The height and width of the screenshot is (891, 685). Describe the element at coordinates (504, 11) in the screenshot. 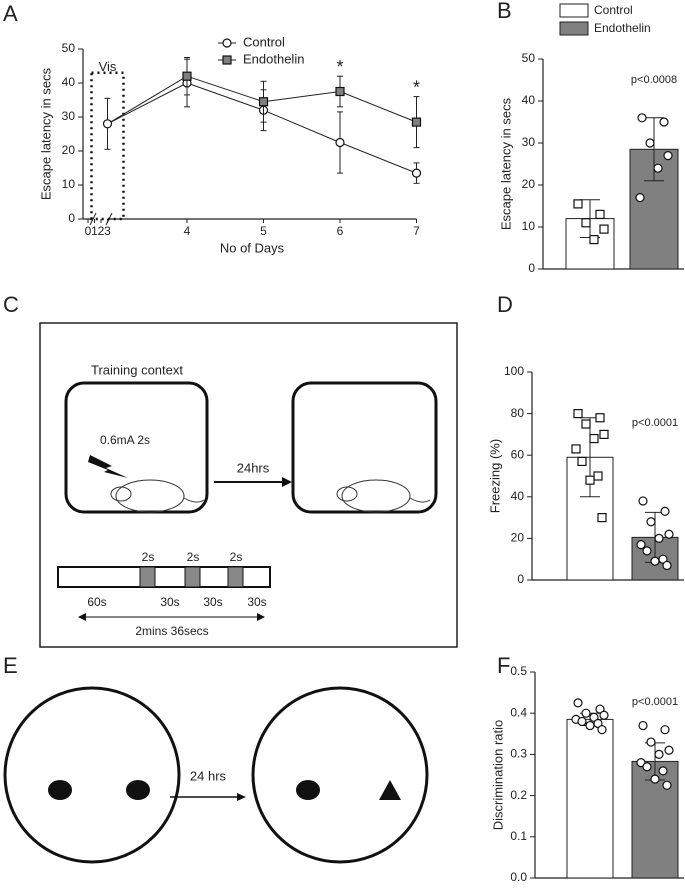

I see `panel-label: B` at that location.